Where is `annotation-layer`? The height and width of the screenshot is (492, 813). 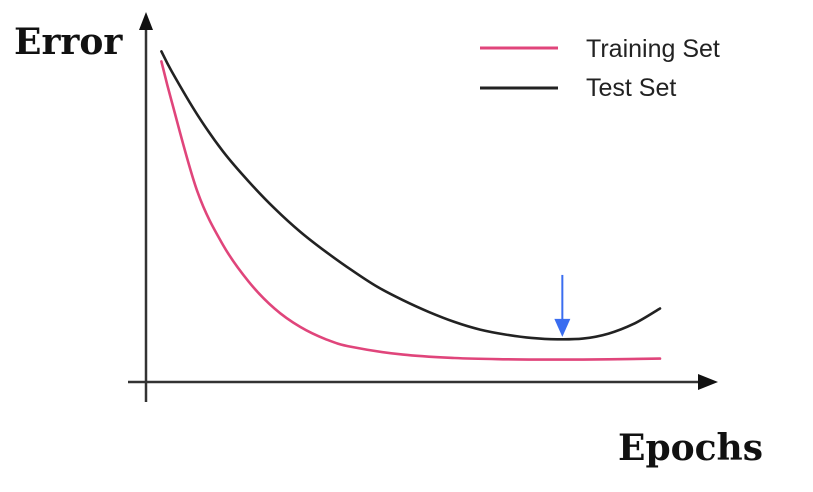
annotation-layer is located at coordinates (562, 305).